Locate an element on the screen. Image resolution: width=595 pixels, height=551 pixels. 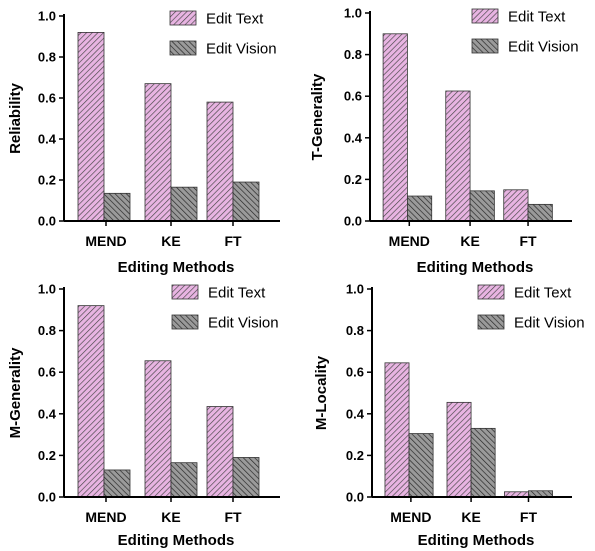
y-axis-title: T-Generality is located at coordinates (317, 116).